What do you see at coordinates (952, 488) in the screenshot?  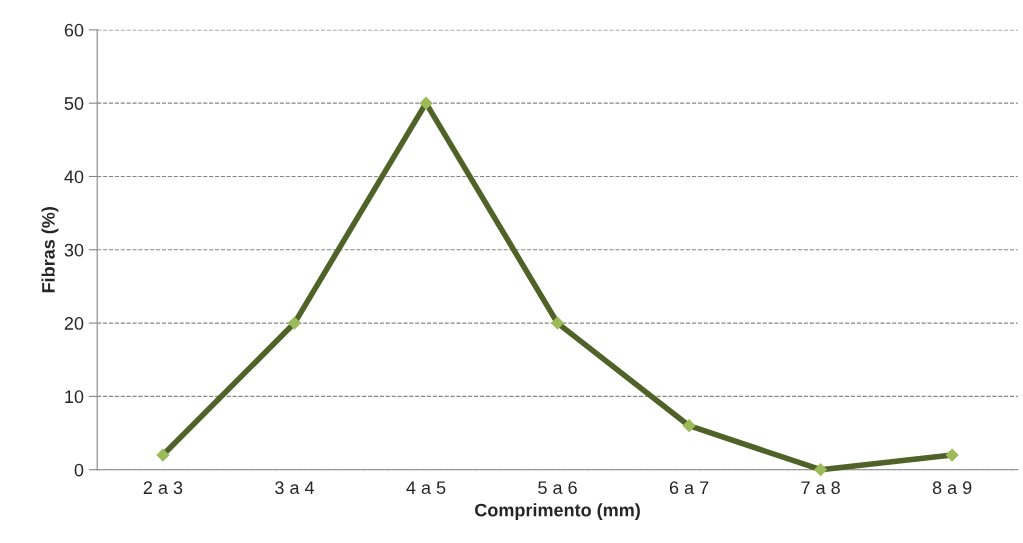 I see `x-tick-label: 8 a 9` at bounding box center [952, 488].